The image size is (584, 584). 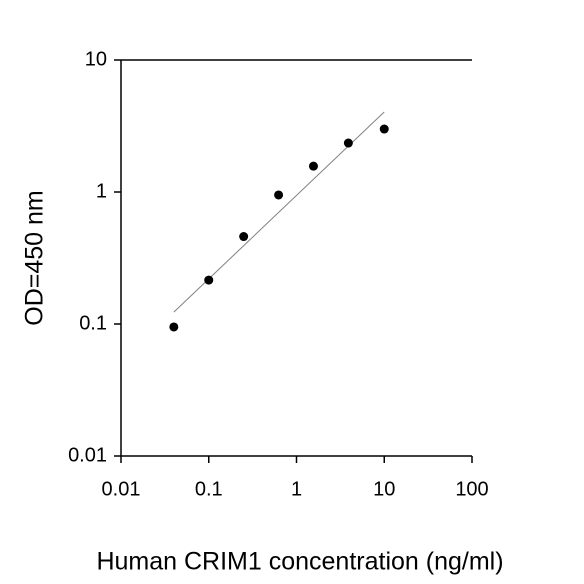 I want to click on y-tick-label: 0.1, so click(x=93, y=323).